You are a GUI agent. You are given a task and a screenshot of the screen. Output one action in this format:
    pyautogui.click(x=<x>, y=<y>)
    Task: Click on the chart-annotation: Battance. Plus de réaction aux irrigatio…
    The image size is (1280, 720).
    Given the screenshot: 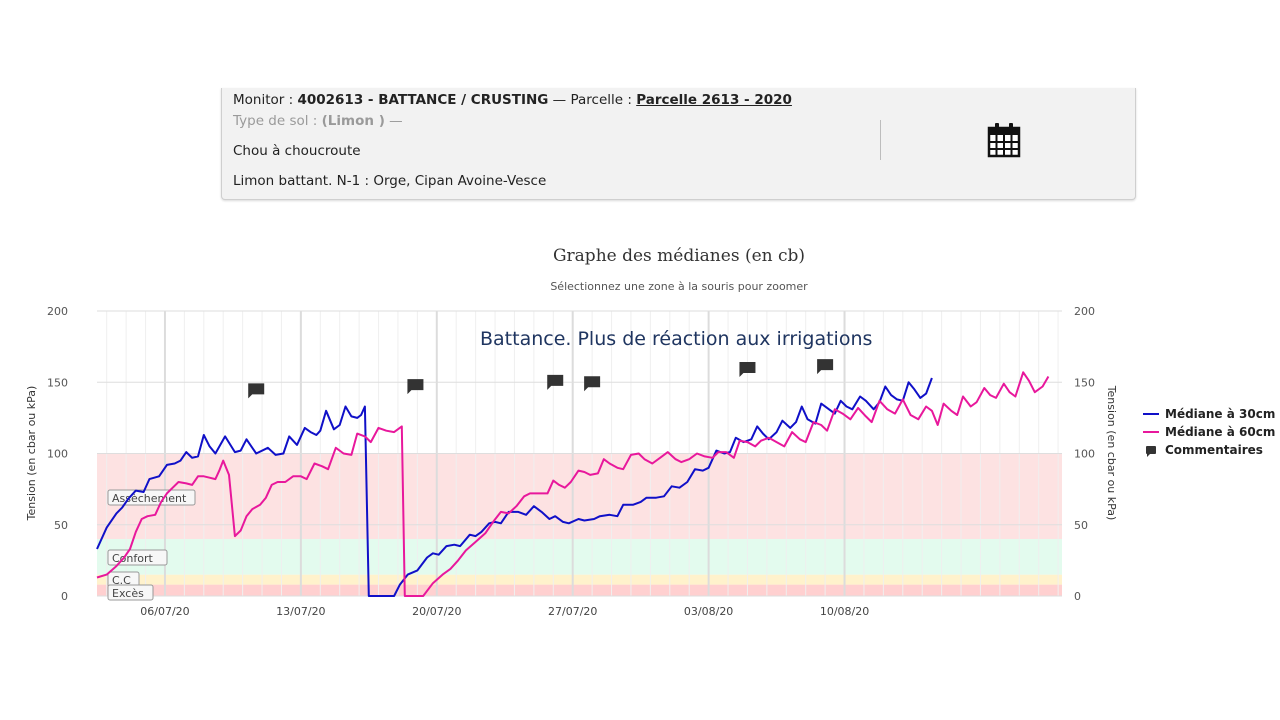 What is the action you would take?
    pyautogui.click(x=676, y=339)
    